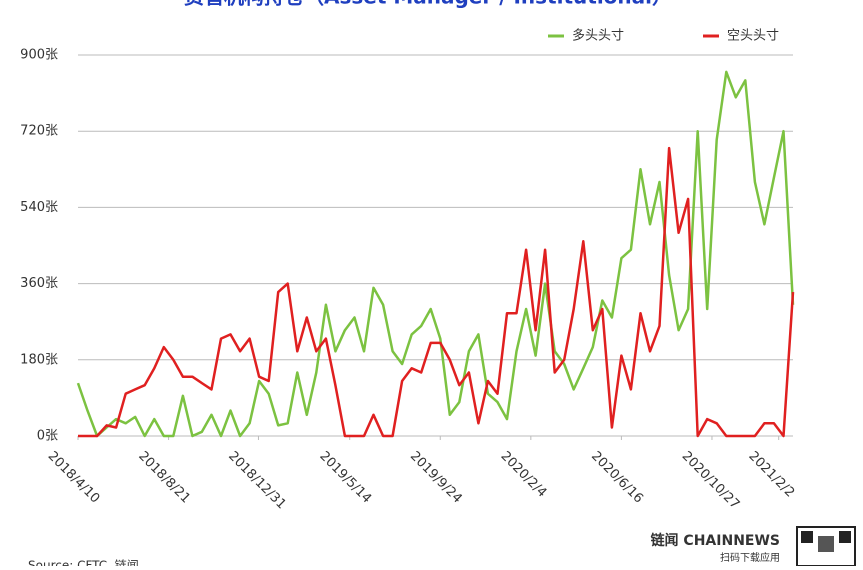 The height and width of the screenshot is (570, 863). Describe the element at coordinates (524, 475) in the screenshot. I see `x-tick-label: 2020/2/4` at that location.